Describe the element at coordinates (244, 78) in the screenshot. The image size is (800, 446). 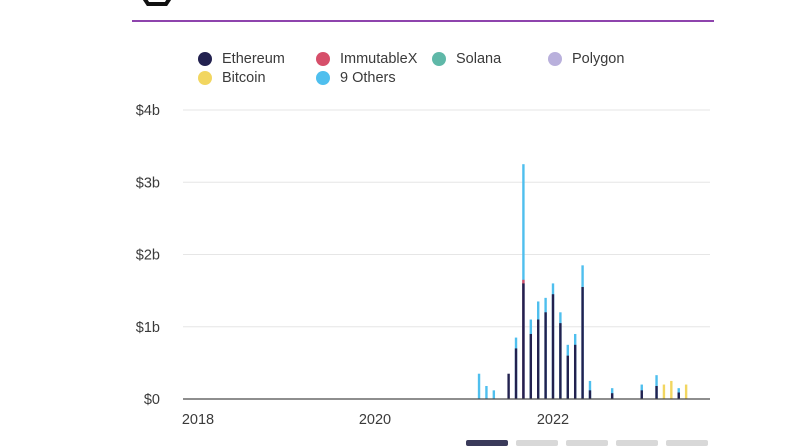
I see `legend-label: Bitcoin` at that location.